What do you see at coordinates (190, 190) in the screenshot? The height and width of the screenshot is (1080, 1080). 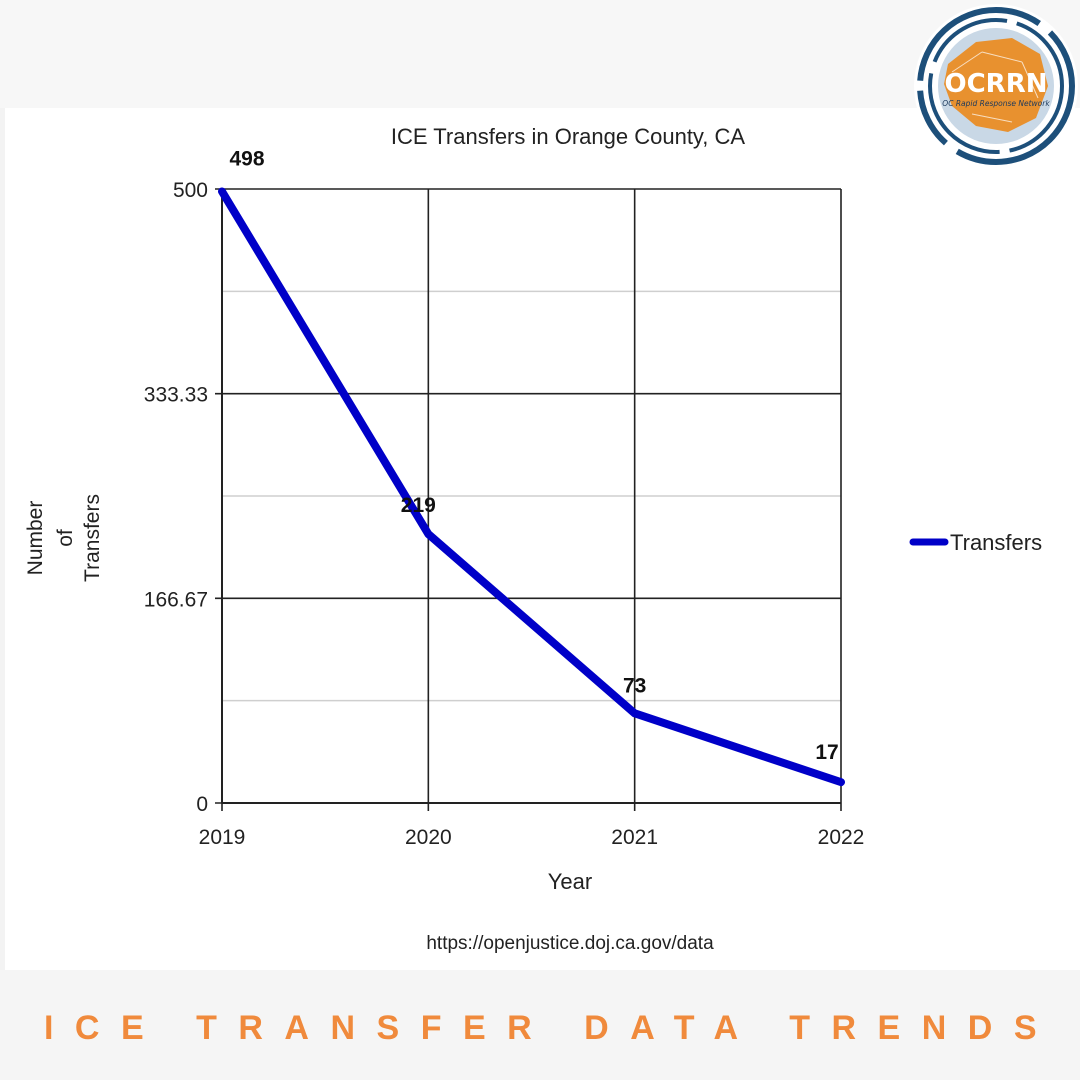 I see `y-tick-label-3: 500` at bounding box center [190, 190].